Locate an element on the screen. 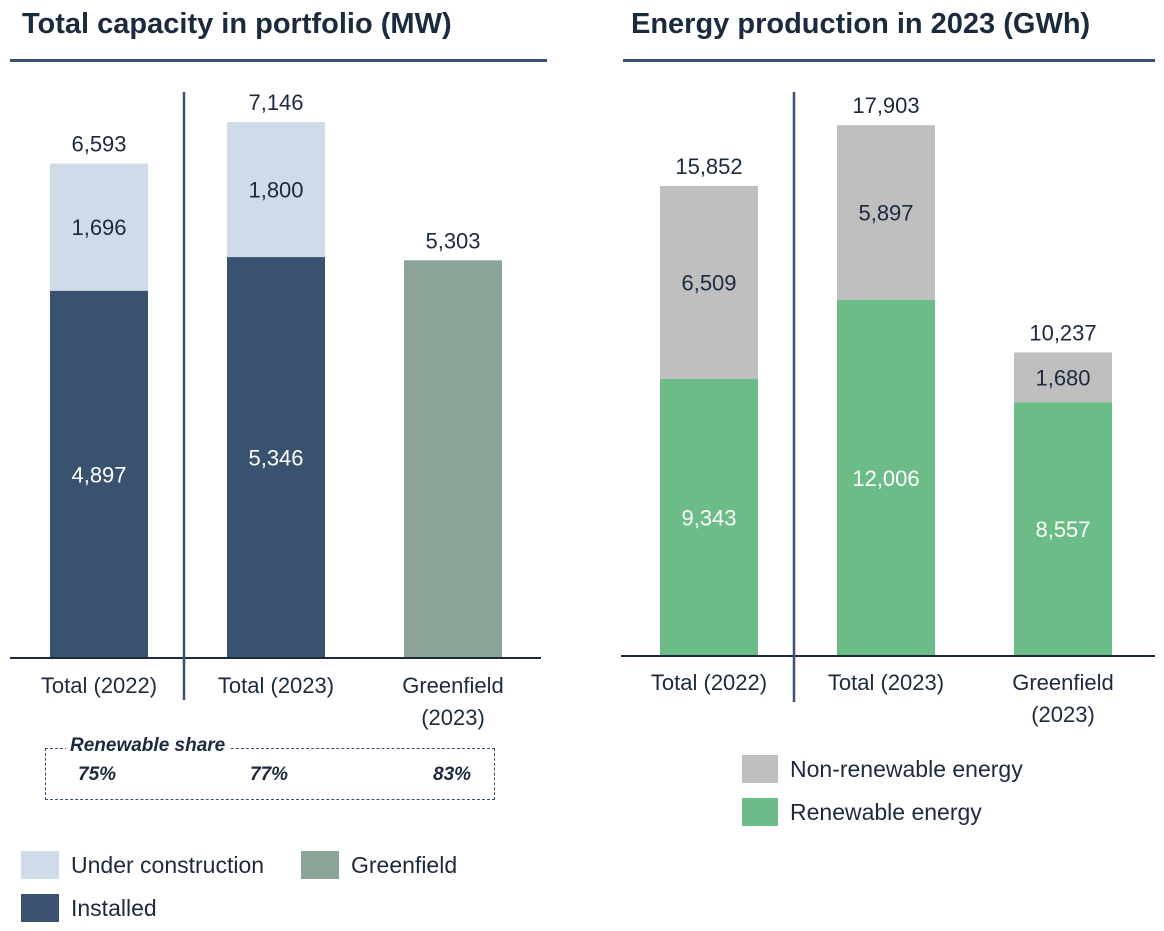  legend-label-greenfield: Greenfield is located at coordinates (404, 864).